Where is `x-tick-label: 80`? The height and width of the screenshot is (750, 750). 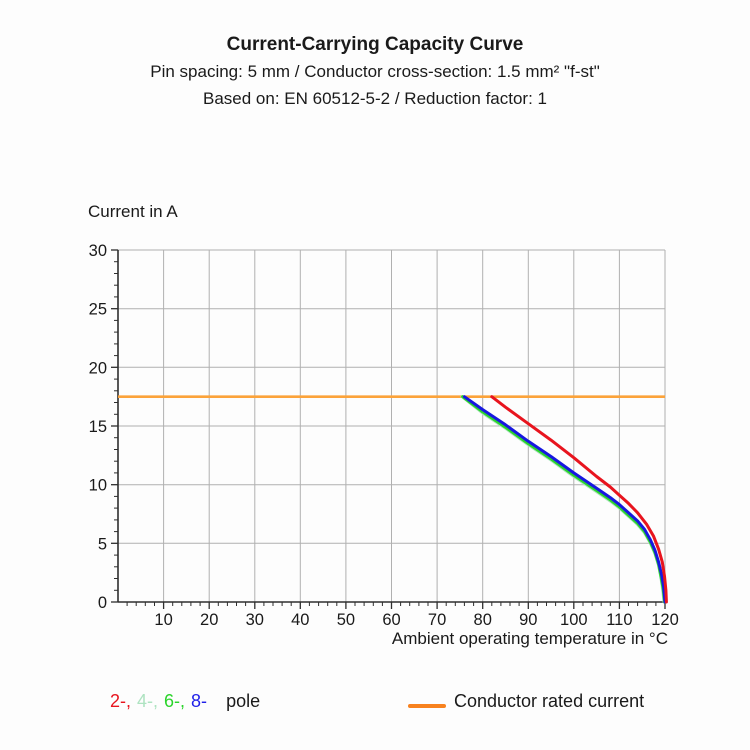
x-tick-label: 80 is located at coordinates (483, 620).